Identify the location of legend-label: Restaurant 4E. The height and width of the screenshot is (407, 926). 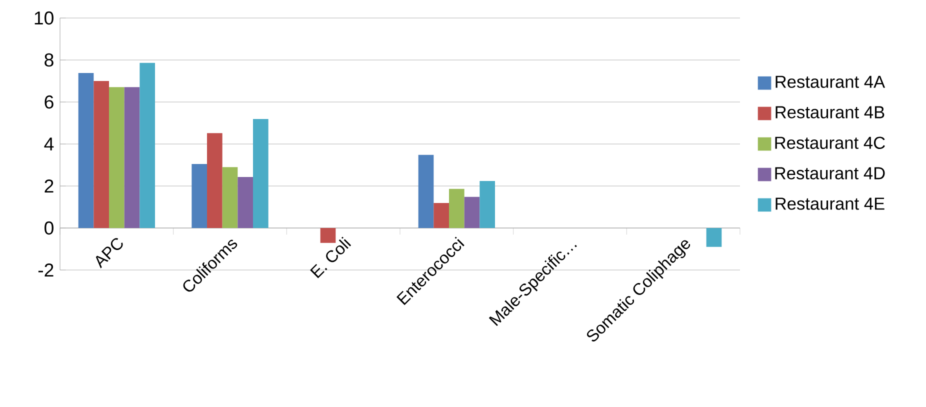
(830, 204).